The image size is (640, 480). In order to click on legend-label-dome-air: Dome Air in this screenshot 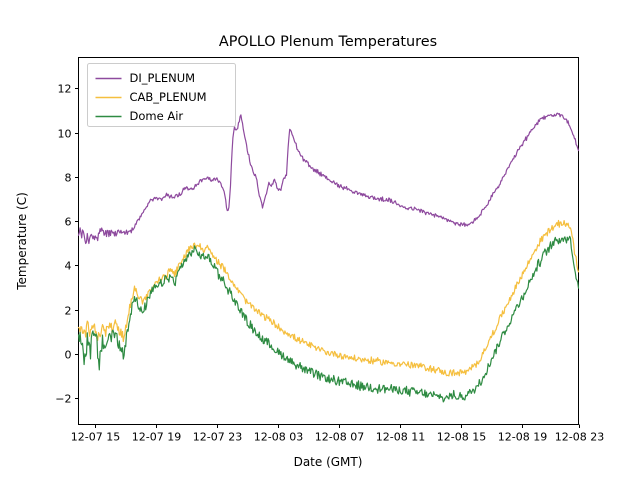, I will do `click(157, 116)`.